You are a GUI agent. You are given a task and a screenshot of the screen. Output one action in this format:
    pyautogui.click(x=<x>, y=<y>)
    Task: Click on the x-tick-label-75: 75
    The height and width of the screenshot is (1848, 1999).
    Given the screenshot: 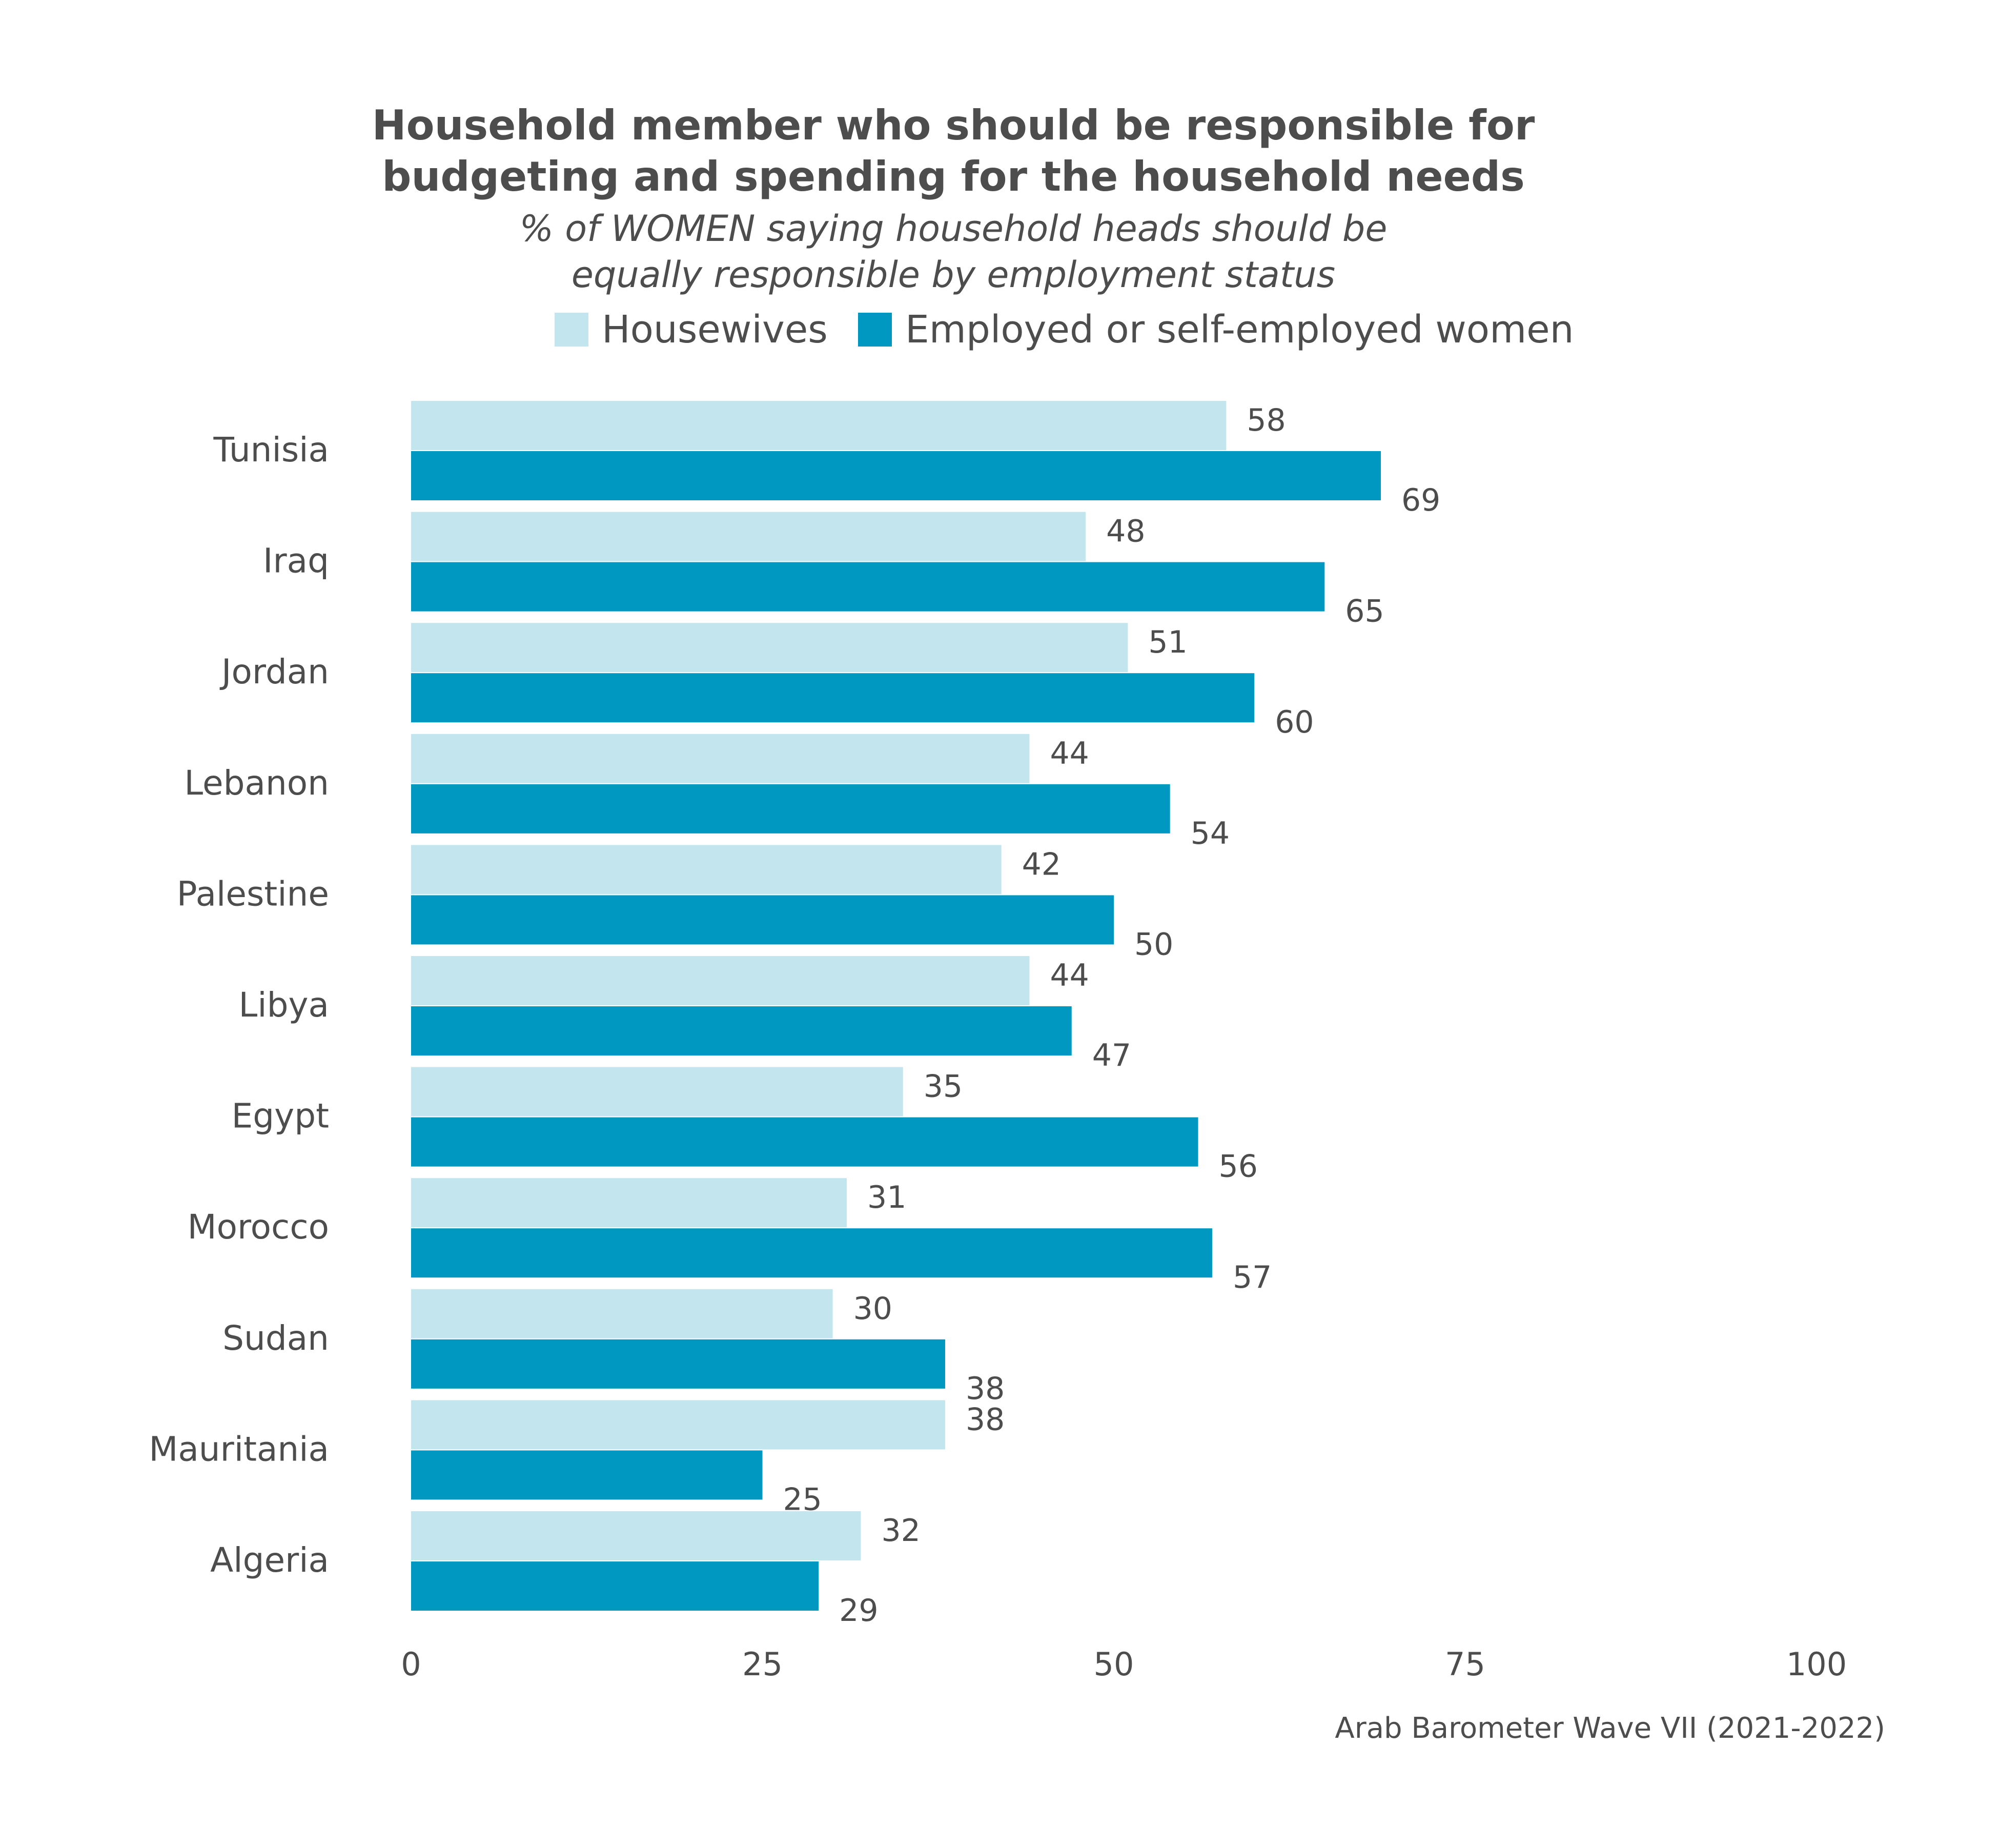 What is the action you would take?
    pyautogui.click(x=1465, y=1664)
    